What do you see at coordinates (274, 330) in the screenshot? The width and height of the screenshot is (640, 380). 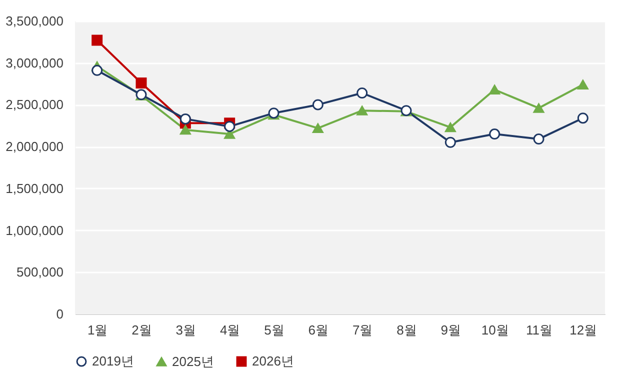 I see `x-tick-label: 5월` at bounding box center [274, 330].